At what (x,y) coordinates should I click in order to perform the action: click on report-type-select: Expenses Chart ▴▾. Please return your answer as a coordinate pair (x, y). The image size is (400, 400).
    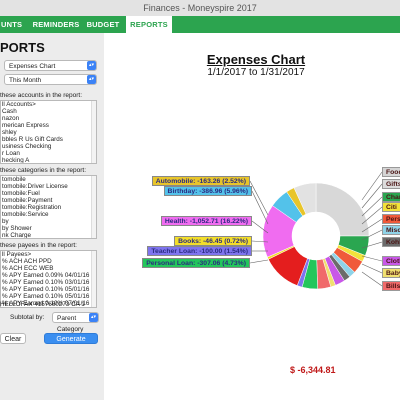
    Looking at the image, I should click on (50, 65).